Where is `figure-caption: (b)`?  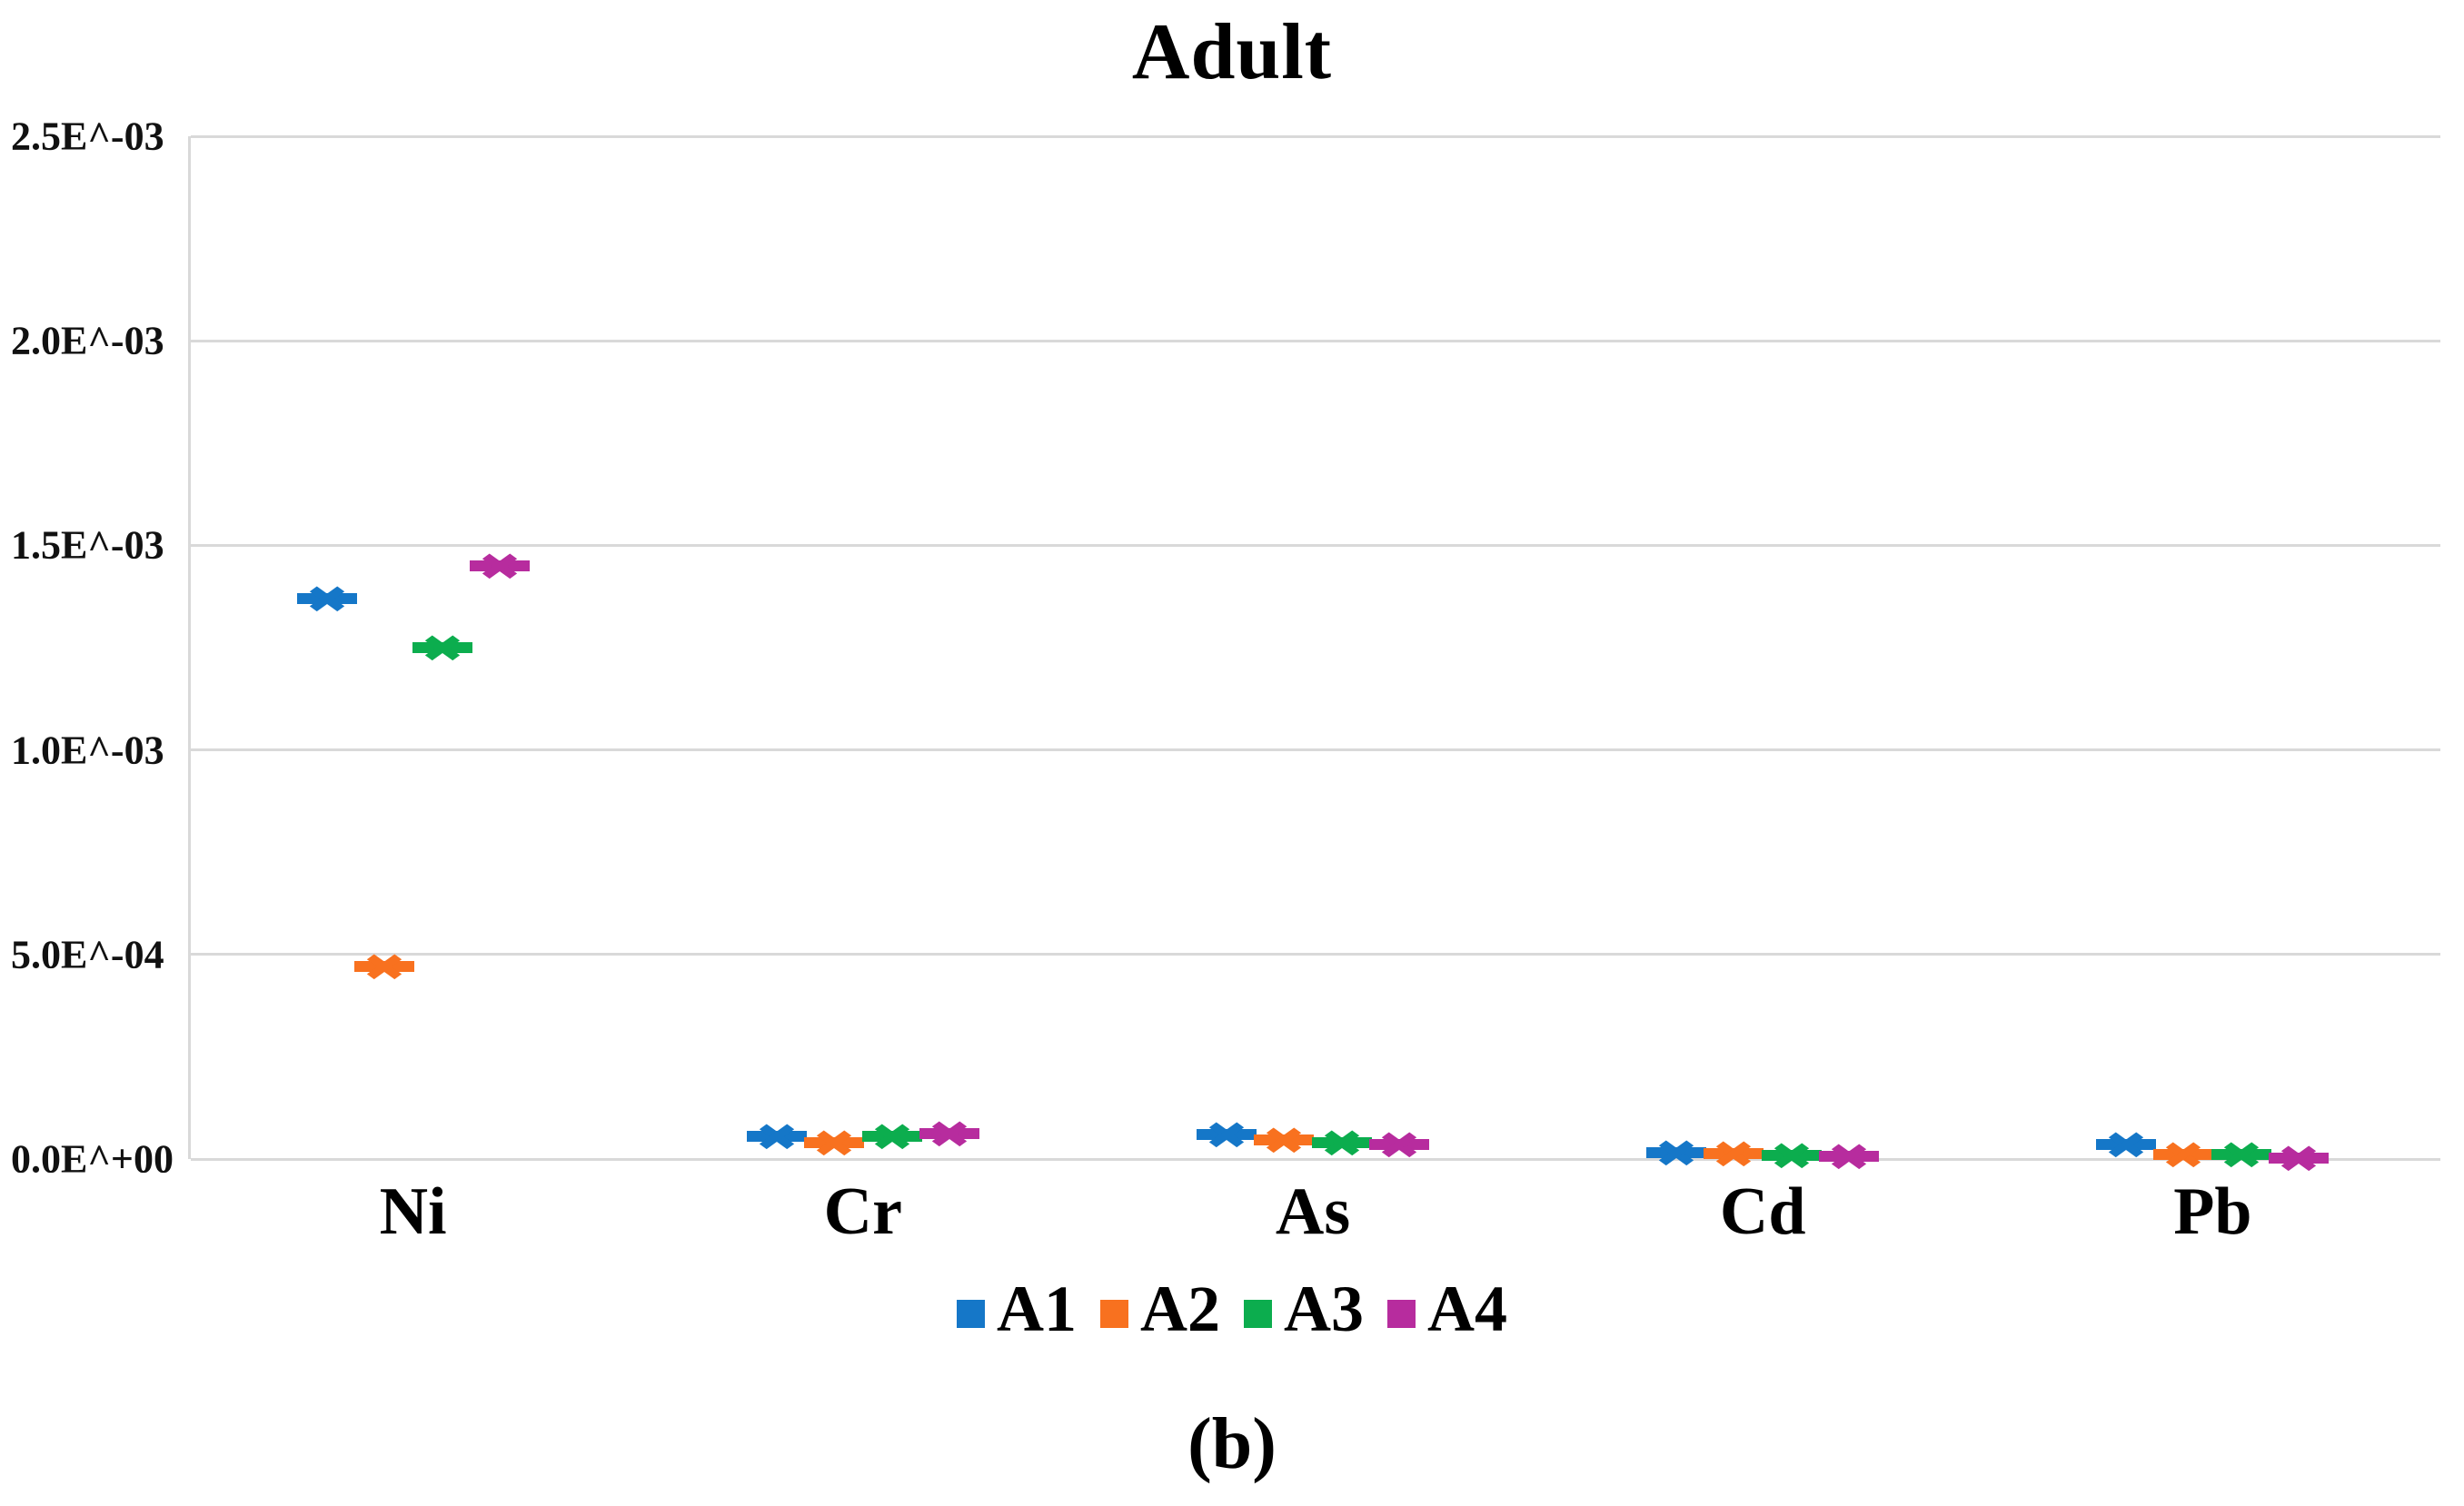 figure-caption: (b) is located at coordinates (1232, 1444).